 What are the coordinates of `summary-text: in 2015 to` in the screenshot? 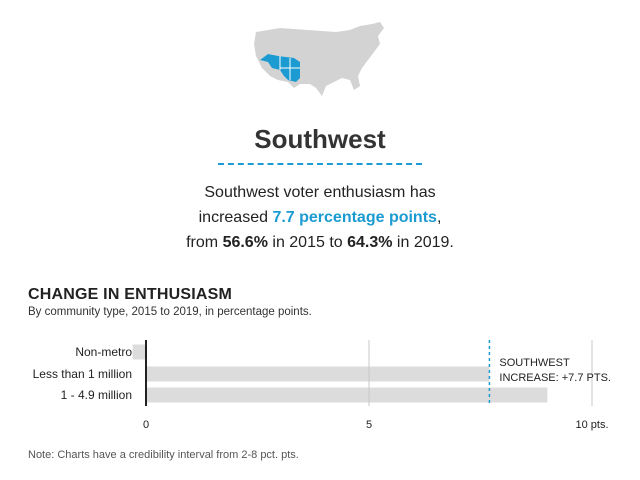 It's located at (307, 242).